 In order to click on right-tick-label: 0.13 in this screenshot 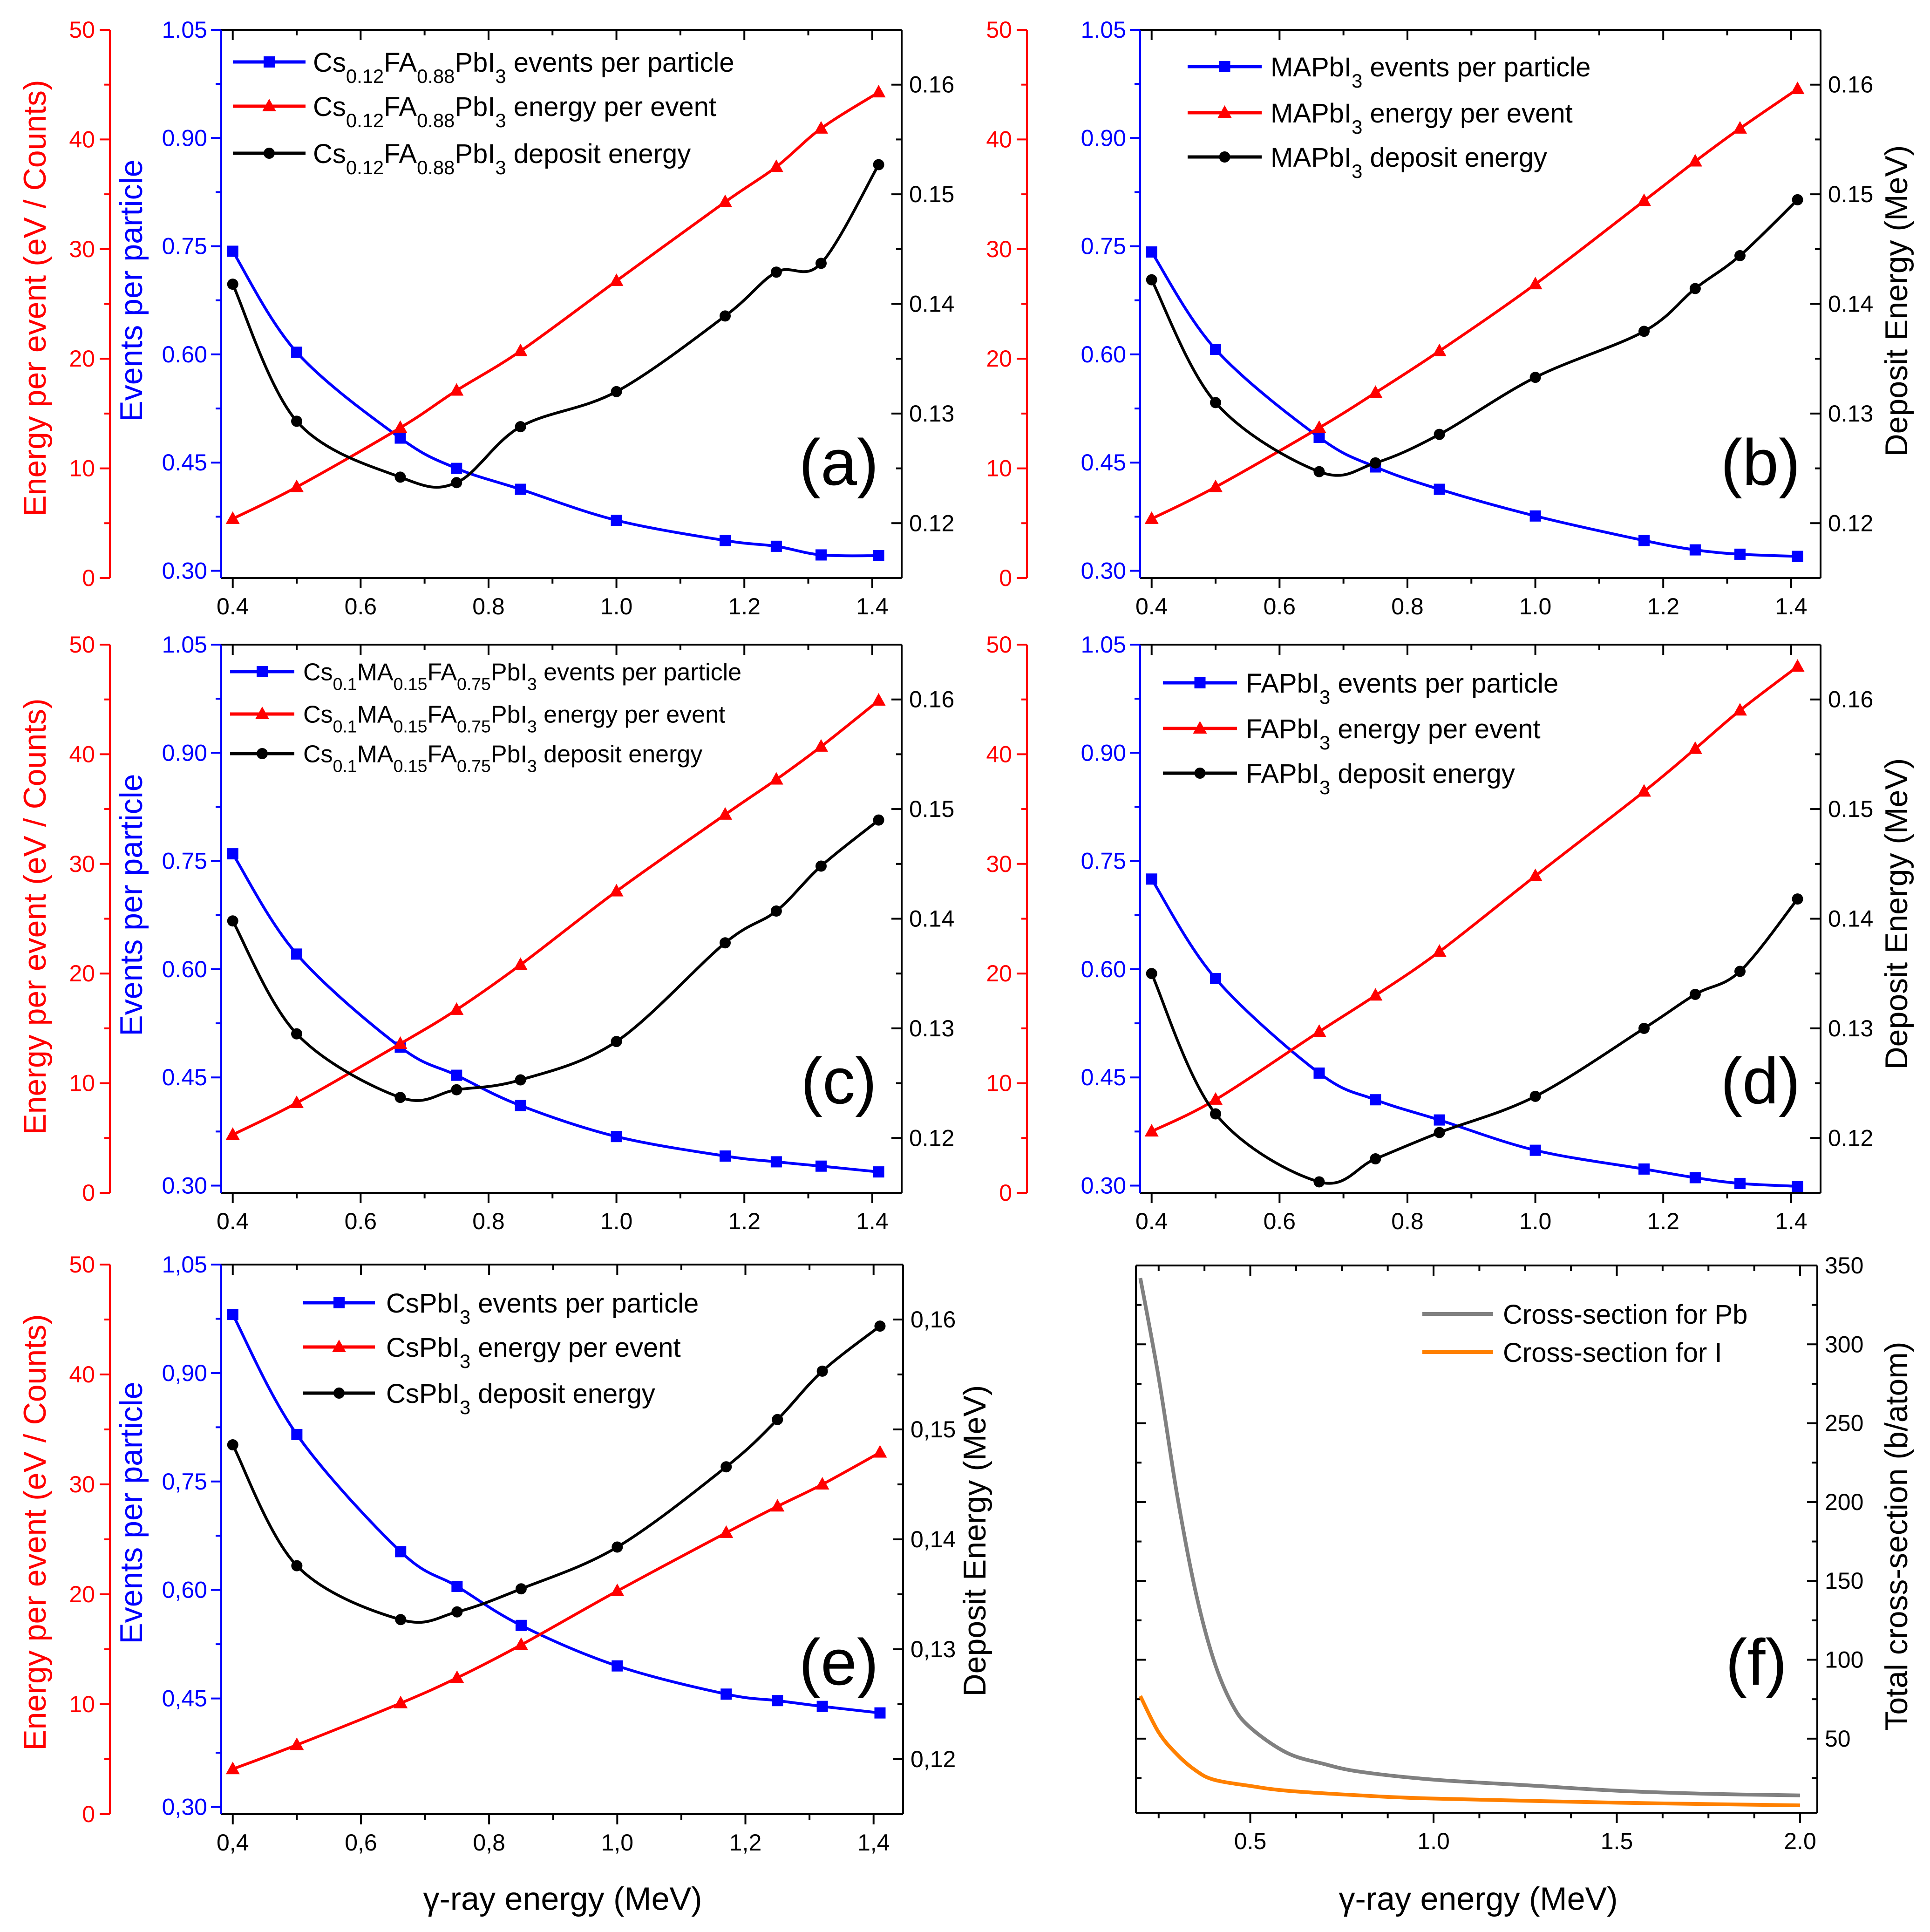, I will do `click(931, 414)`.